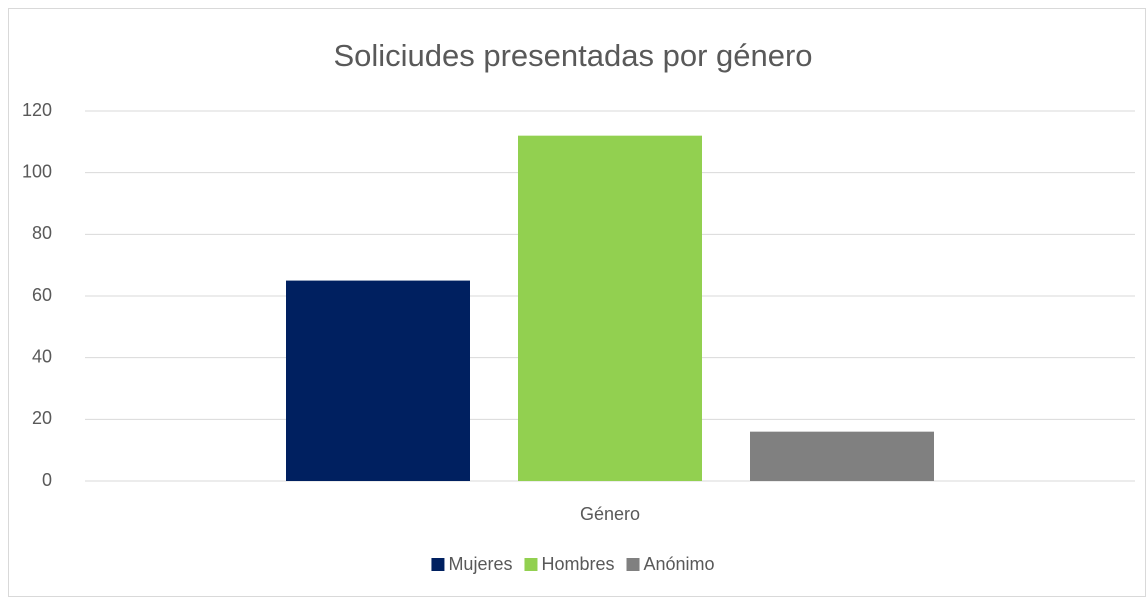 The image size is (1147, 598). What do you see at coordinates (572, 55) in the screenshot?
I see `chart-title: Soliciudes presentadas por género` at bounding box center [572, 55].